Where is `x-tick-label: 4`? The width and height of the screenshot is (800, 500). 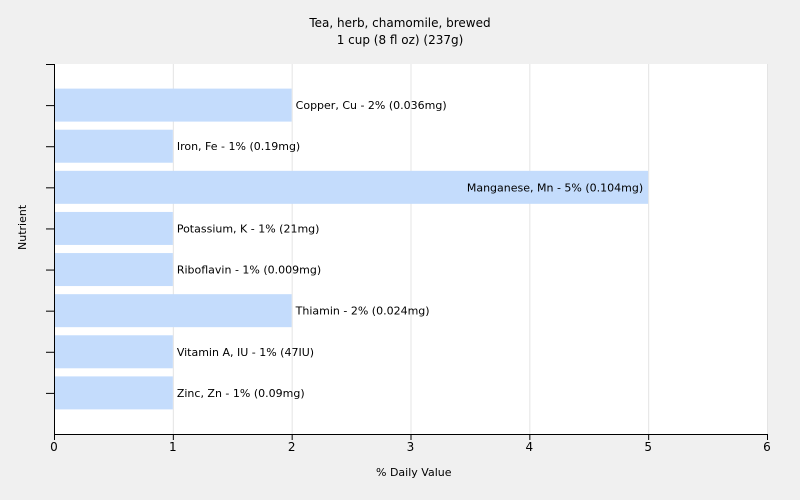 x-tick-label: 4 is located at coordinates (530, 447).